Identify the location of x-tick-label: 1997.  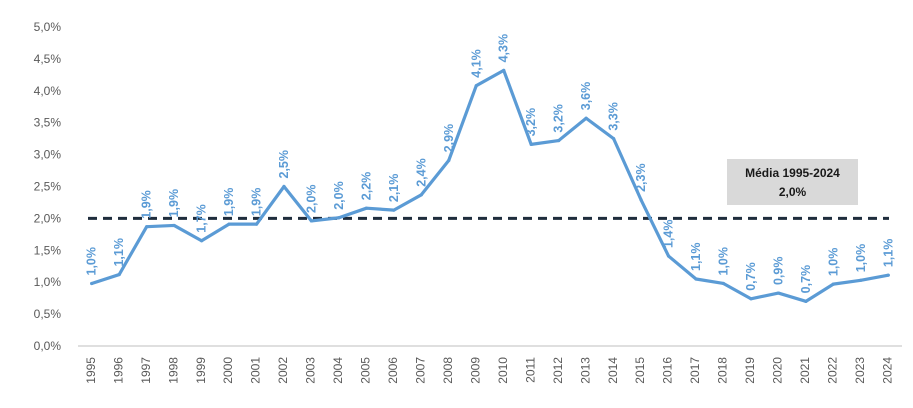
(146, 370).